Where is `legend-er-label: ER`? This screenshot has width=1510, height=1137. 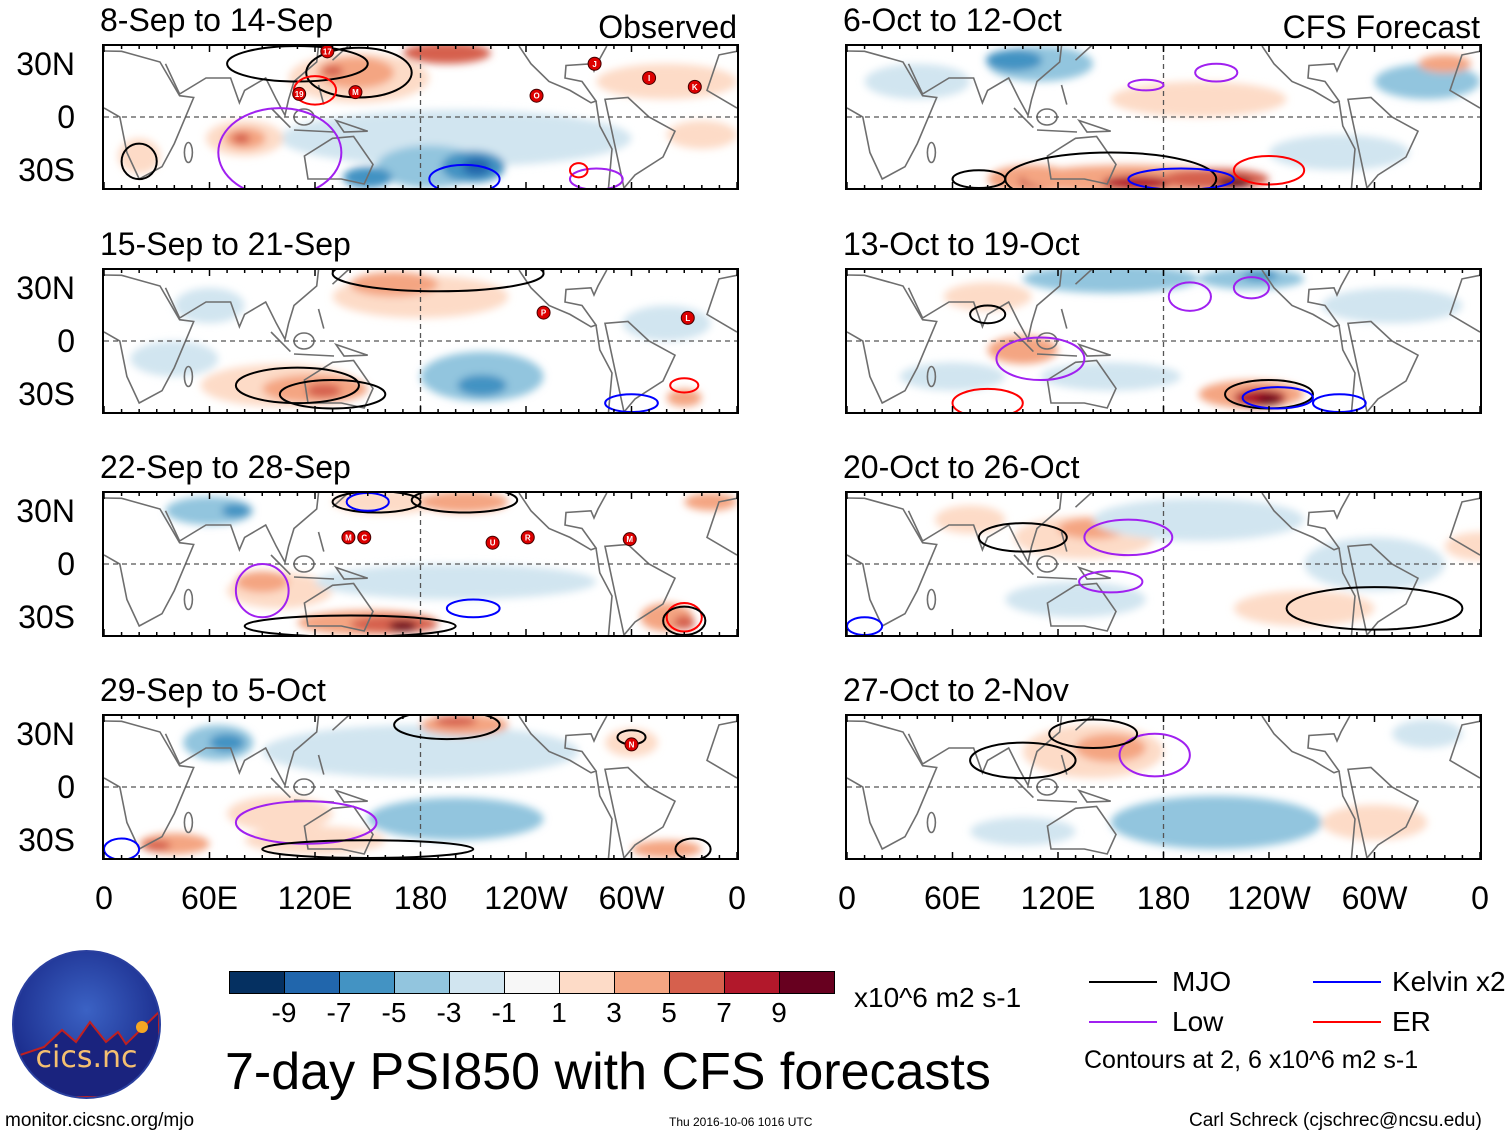 legend-er-label: ER is located at coordinates (1411, 1021).